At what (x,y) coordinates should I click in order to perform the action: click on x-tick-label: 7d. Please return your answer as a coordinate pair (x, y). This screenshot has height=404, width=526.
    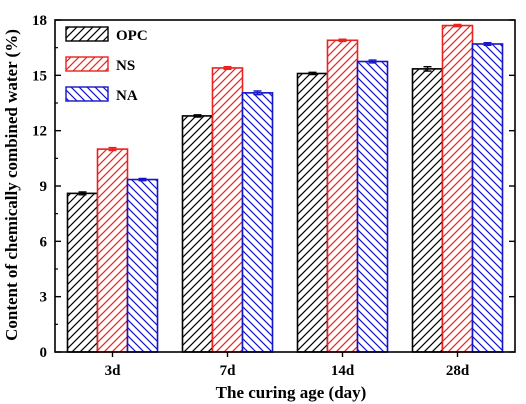
    Looking at the image, I should click on (228, 371).